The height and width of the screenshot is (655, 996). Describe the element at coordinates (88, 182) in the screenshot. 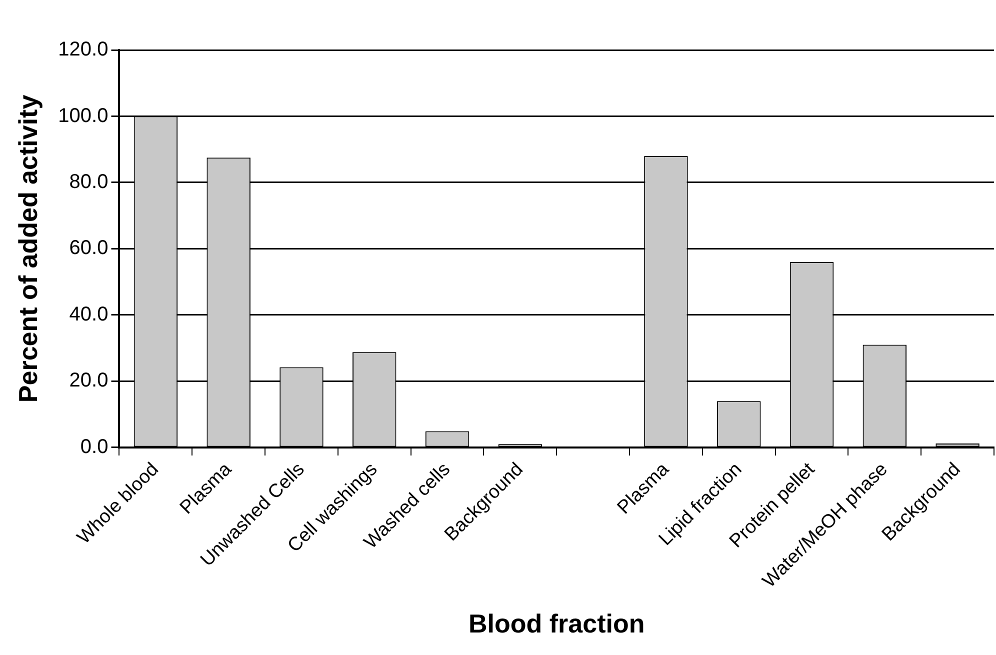

I see `y-tick-label: 80.0` at that location.